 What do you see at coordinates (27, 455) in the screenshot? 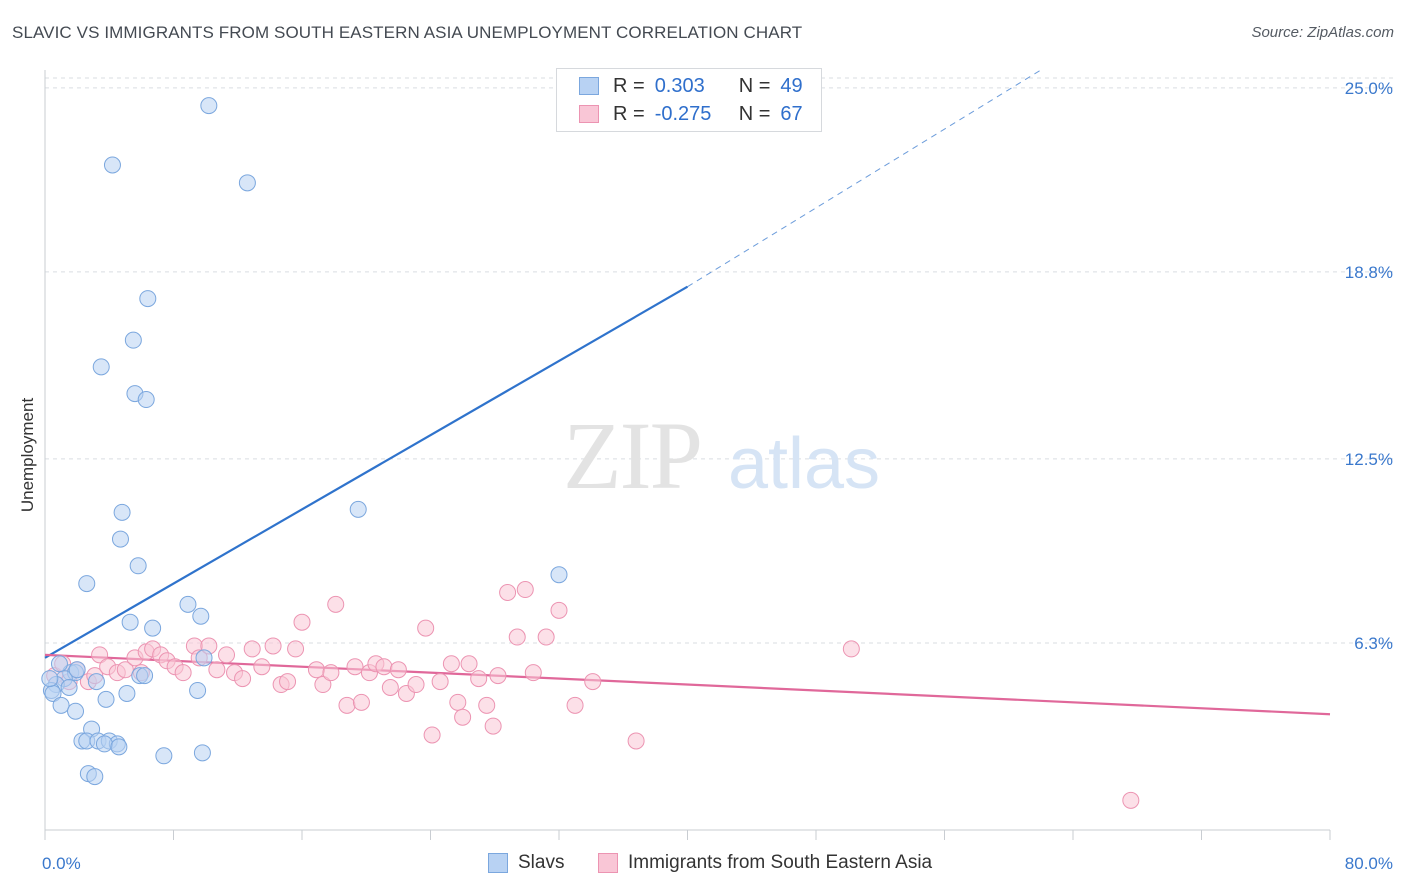
I see `y-axis-label: Unemployment` at bounding box center [27, 455].